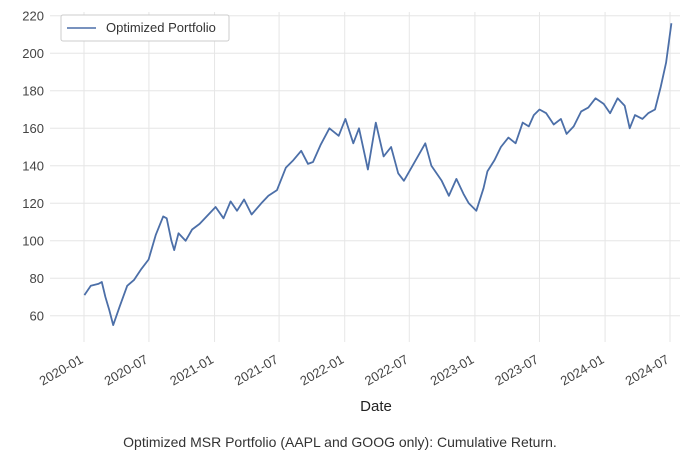 The image size is (680, 454). I want to click on x-tick-label: 2022-07, so click(386, 370).